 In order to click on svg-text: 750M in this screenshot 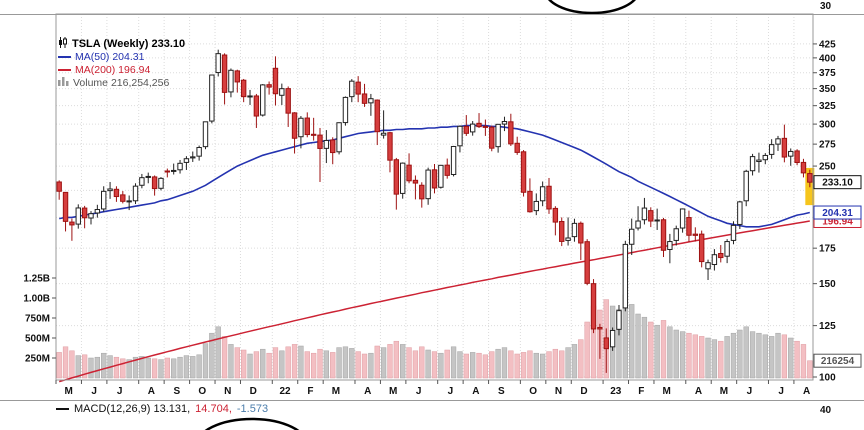, I will do `click(37, 319)`.